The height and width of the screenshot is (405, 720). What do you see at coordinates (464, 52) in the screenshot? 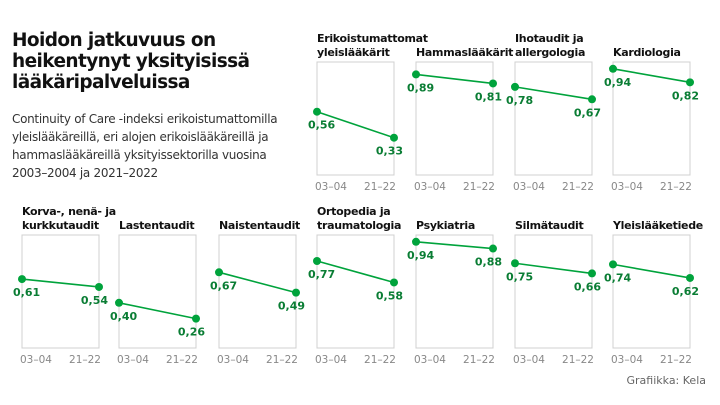
I see `panel-title: Hammaslääkärit` at bounding box center [464, 52].